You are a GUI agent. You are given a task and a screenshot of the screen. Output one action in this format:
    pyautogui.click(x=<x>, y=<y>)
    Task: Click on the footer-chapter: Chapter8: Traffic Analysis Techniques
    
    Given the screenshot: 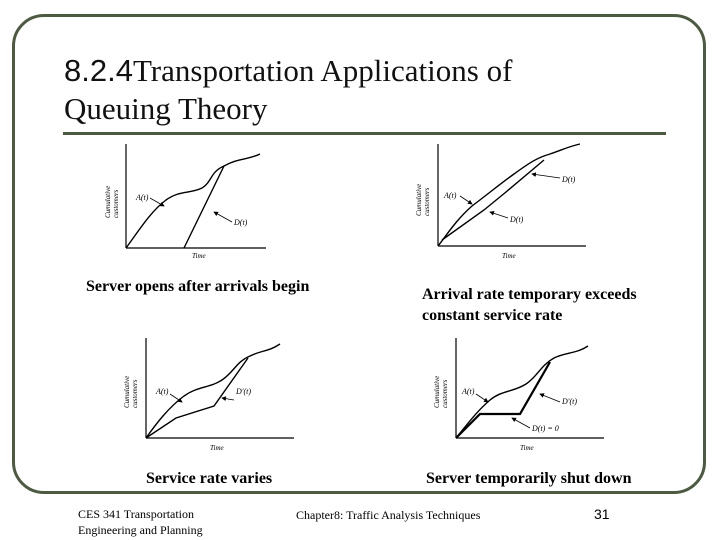 What is the action you would take?
    pyautogui.click(x=388, y=515)
    